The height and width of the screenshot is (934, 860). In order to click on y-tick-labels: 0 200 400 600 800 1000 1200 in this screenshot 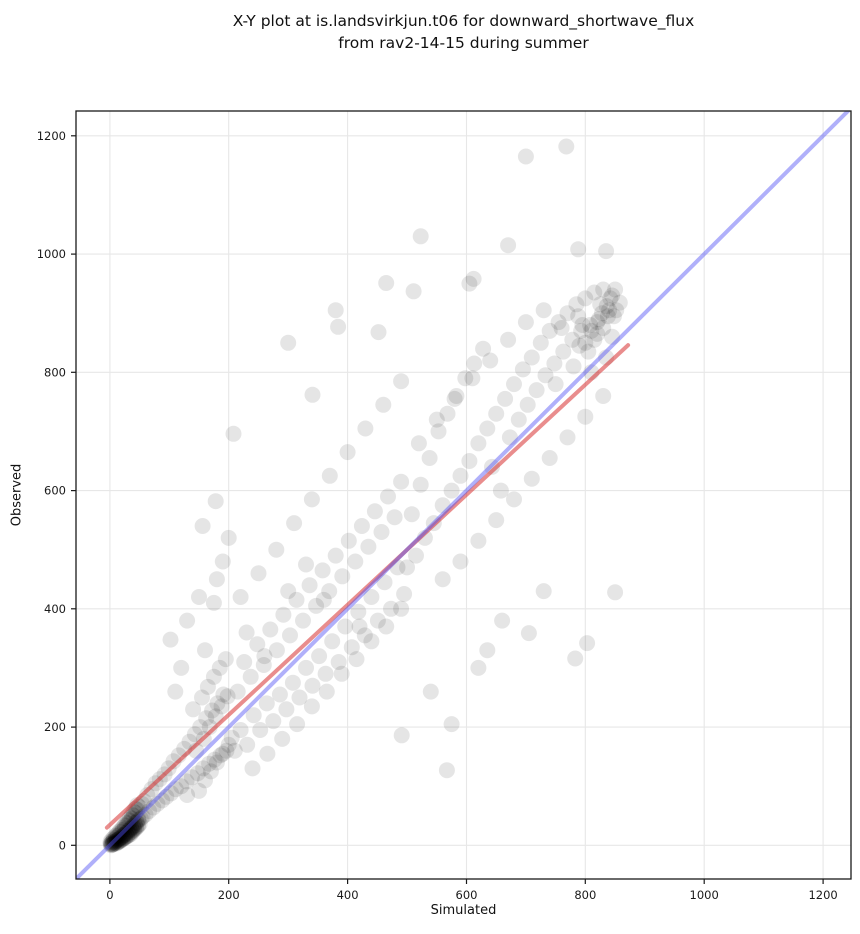, I will do `click(51, 490)`.